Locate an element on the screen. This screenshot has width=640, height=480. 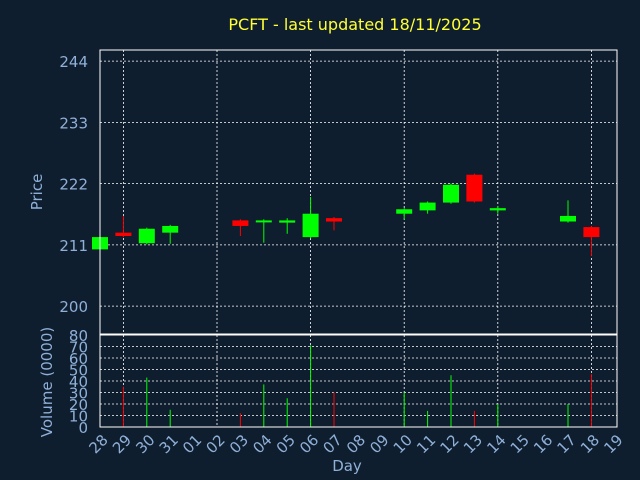
x-axis-label: Day is located at coordinates (347, 466).